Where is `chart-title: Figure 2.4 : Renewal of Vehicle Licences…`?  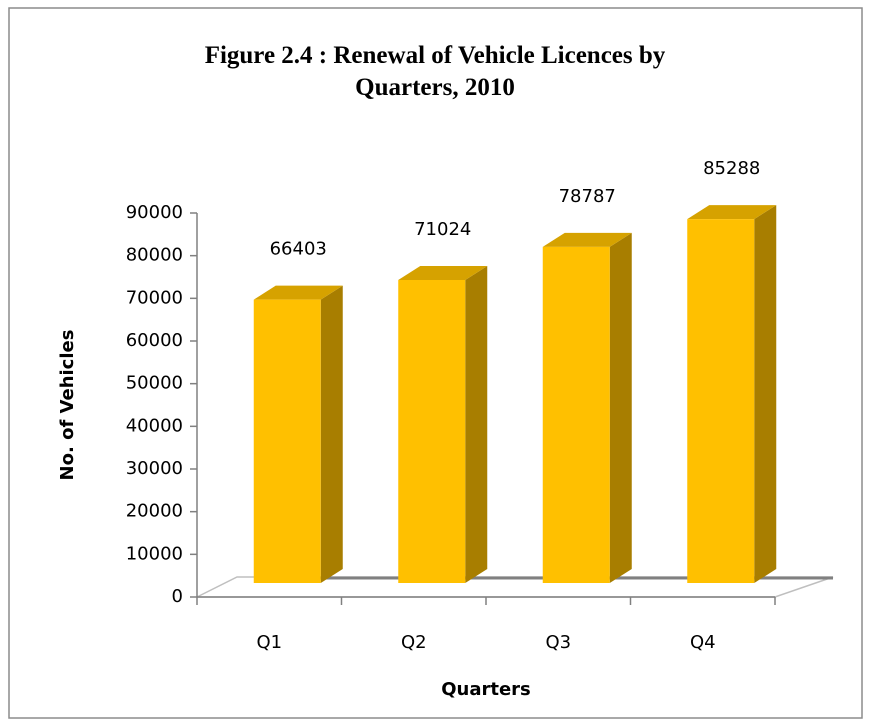
chart-title: Figure 2.4 : Renewal of Vehicle Licences… is located at coordinates (435, 71).